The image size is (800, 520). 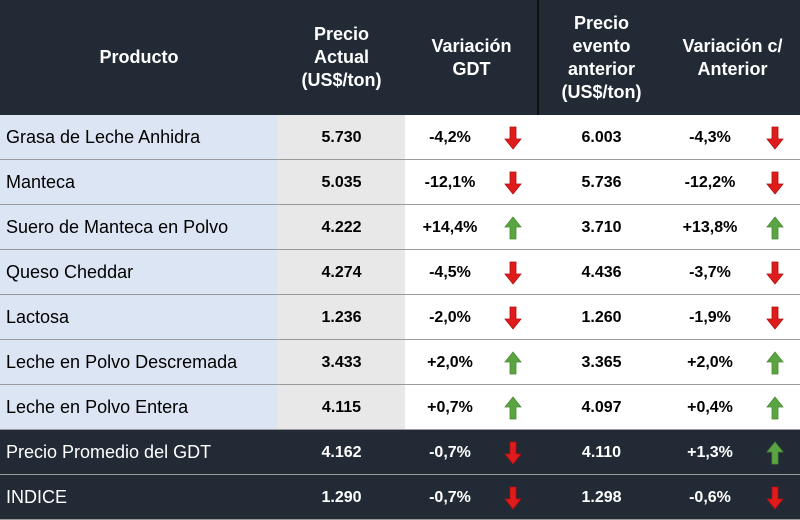 What do you see at coordinates (450, 272) in the screenshot?
I see `variation-text: -4,5%` at bounding box center [450, 272].